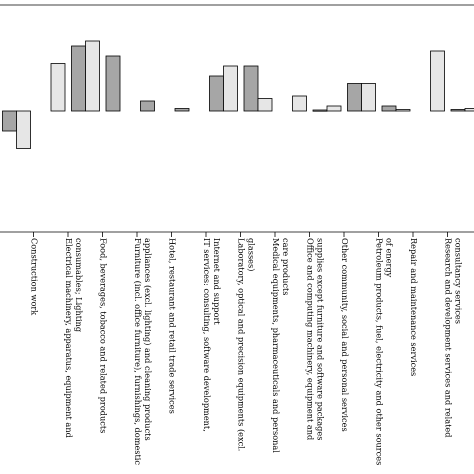 The height and width of the screenshot is (474, 474). I want to click on x-tick-label-2-line-1: consumables; Lighting, so click(79, 285).